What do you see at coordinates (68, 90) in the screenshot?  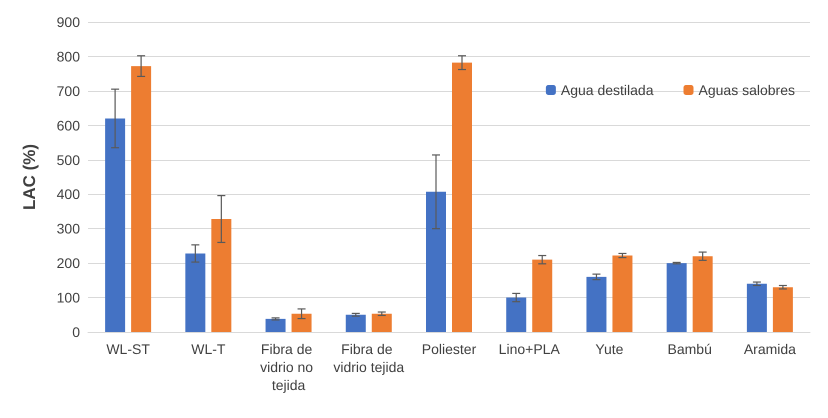 I see `y-tick-label: 700` at bounding box center [68, 90].